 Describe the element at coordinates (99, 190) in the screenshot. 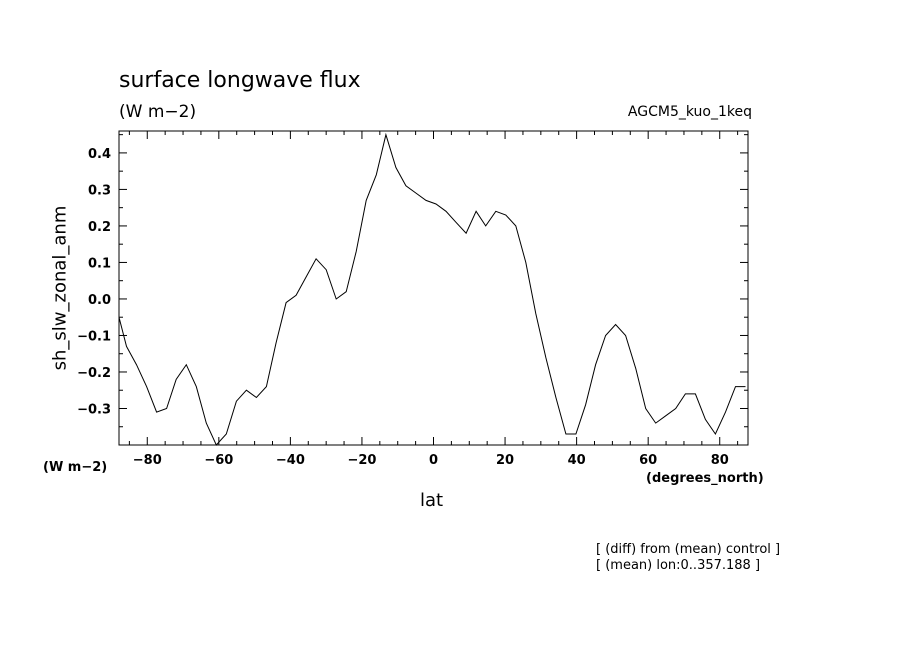

I see `y-tick-label: 0.3` at that location.